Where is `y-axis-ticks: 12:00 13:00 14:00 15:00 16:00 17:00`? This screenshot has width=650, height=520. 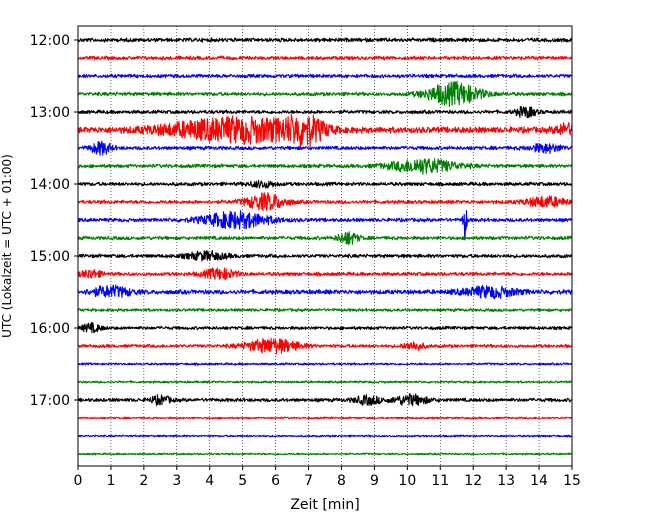
y-axis-ticks: 12:00 13:00 14:00 15:00 16:00 17:00 is located at coordinates (54, 221).